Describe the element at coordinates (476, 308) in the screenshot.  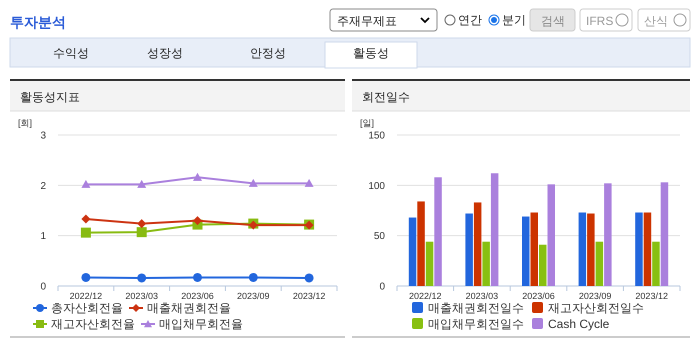
I see `legend-label: 매출채권회전일수` at that location.